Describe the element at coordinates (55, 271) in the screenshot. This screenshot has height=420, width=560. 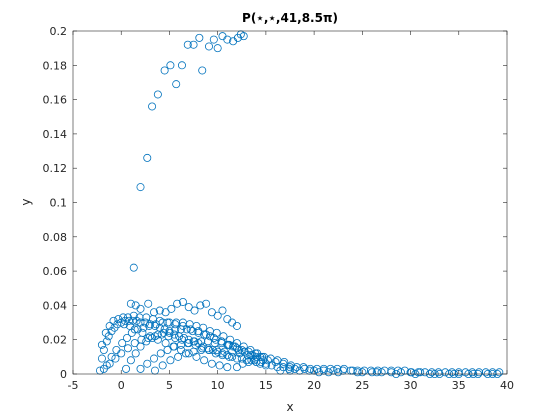
I see `y-tick-label: 0.06` at that location.